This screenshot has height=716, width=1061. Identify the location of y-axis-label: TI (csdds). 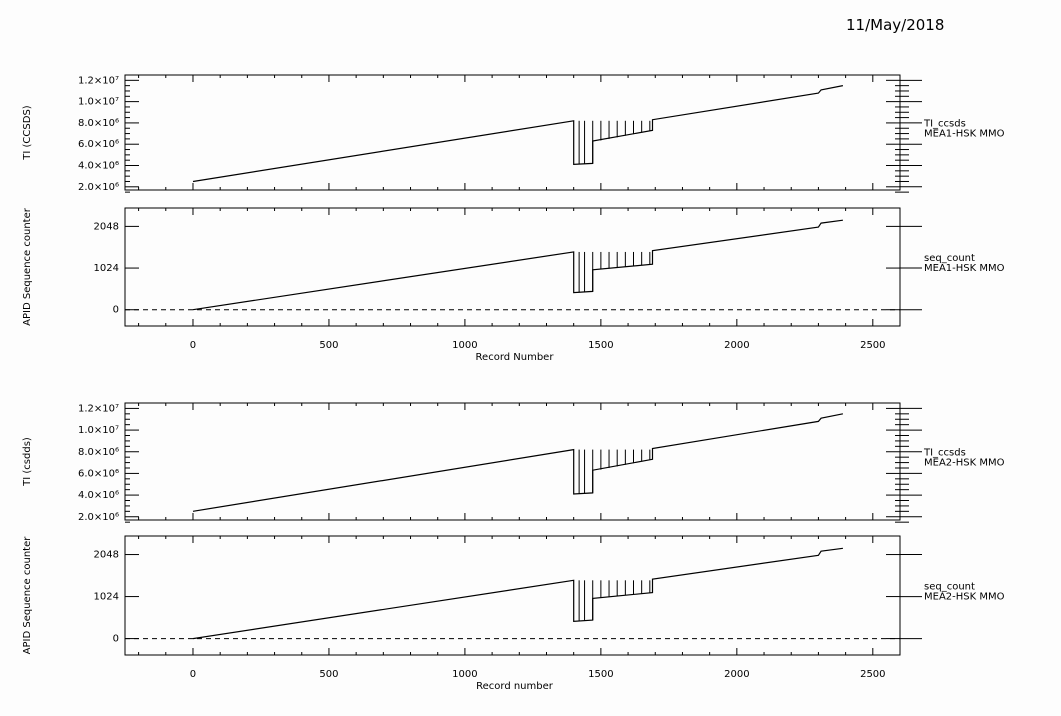
(27, 462).